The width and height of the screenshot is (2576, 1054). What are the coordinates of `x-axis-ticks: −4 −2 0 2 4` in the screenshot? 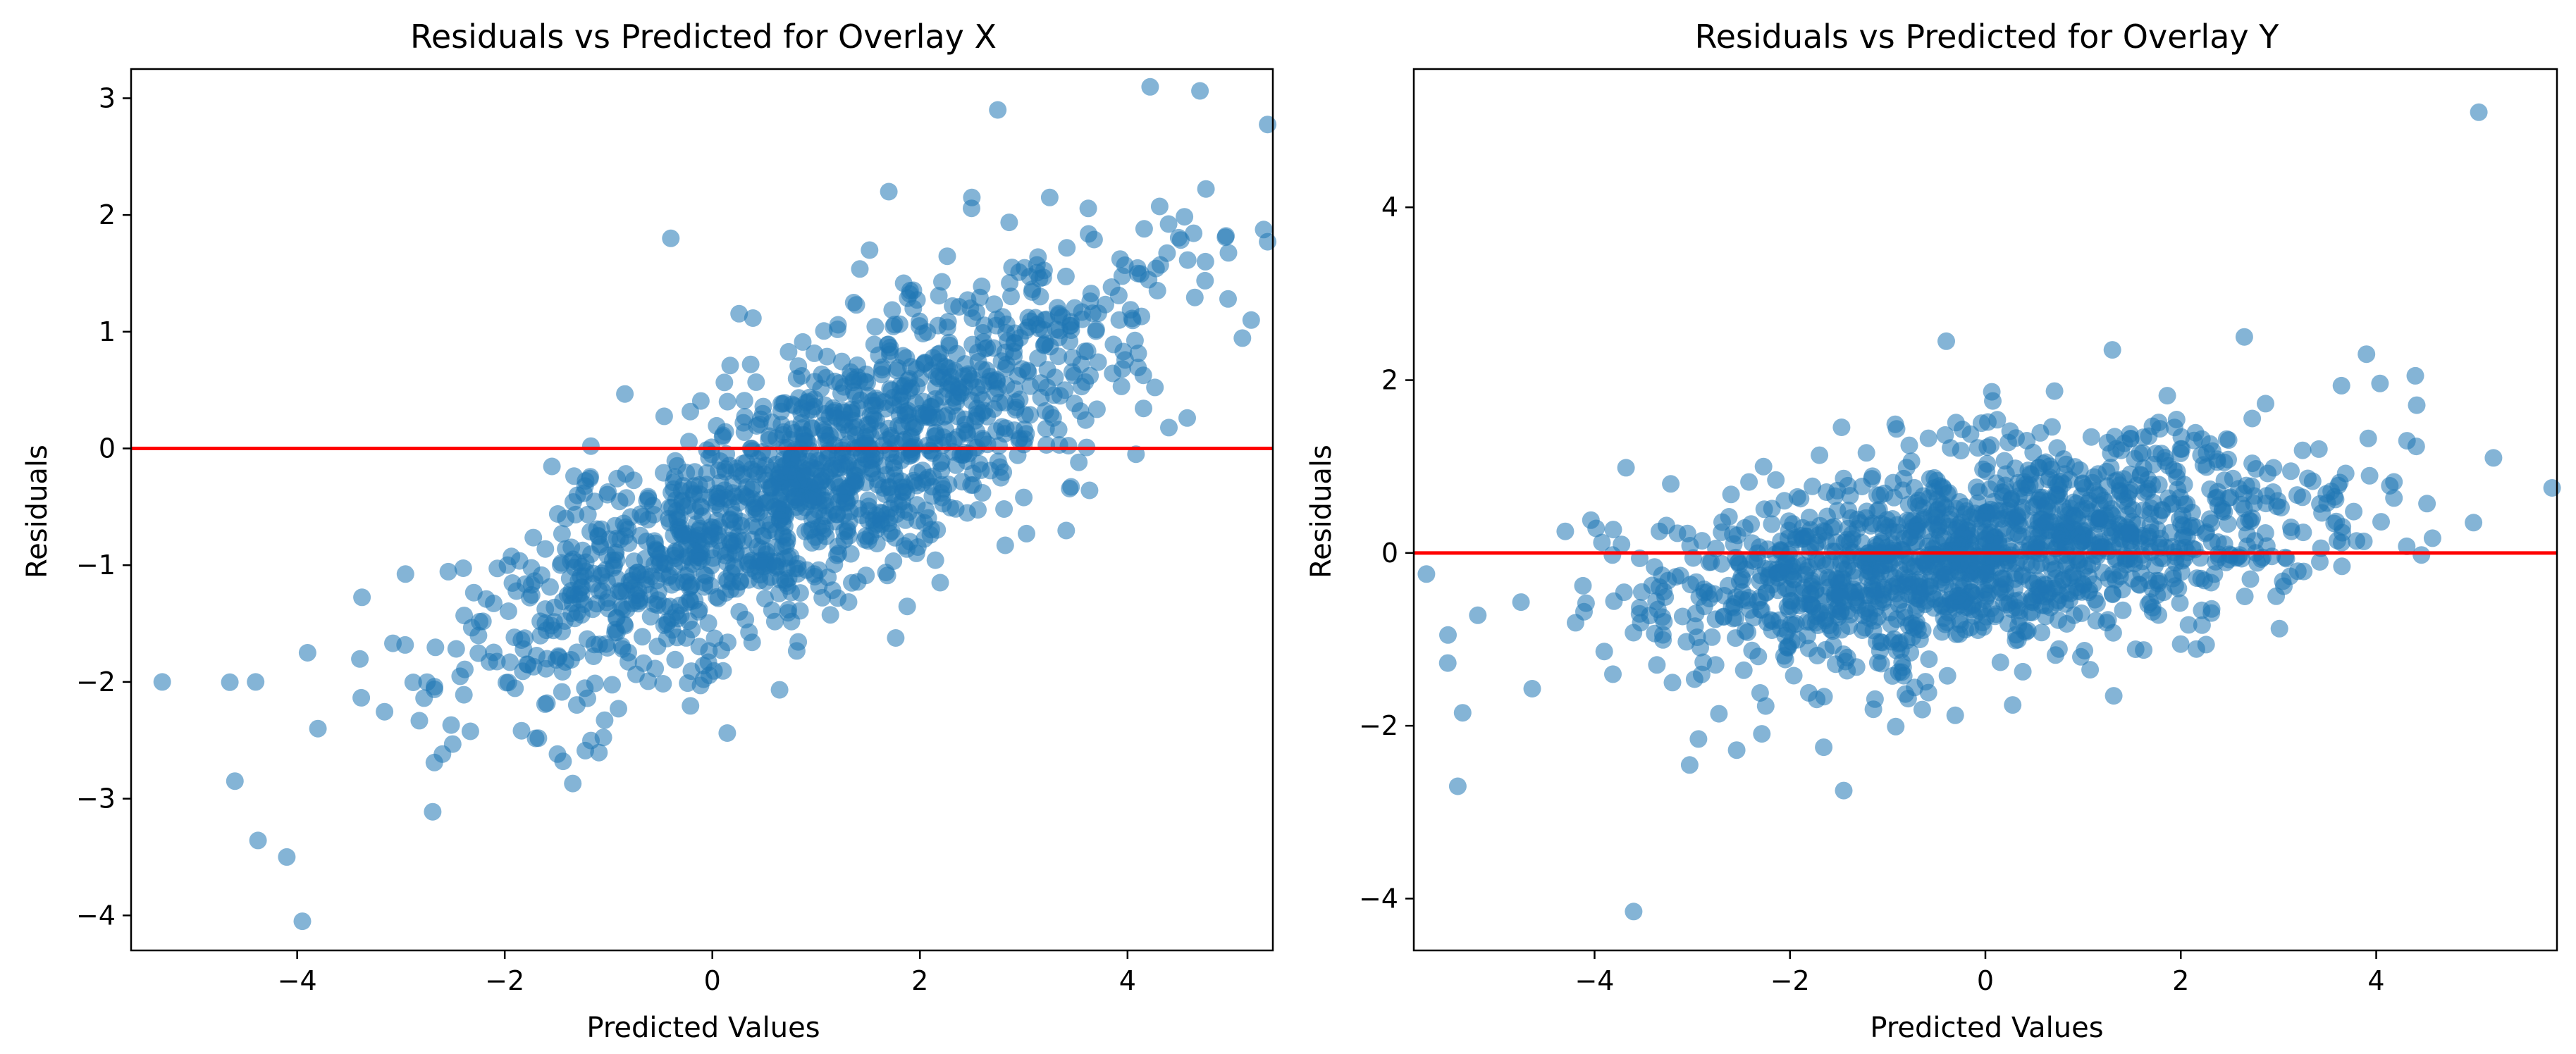 It's located at (1980, 973).